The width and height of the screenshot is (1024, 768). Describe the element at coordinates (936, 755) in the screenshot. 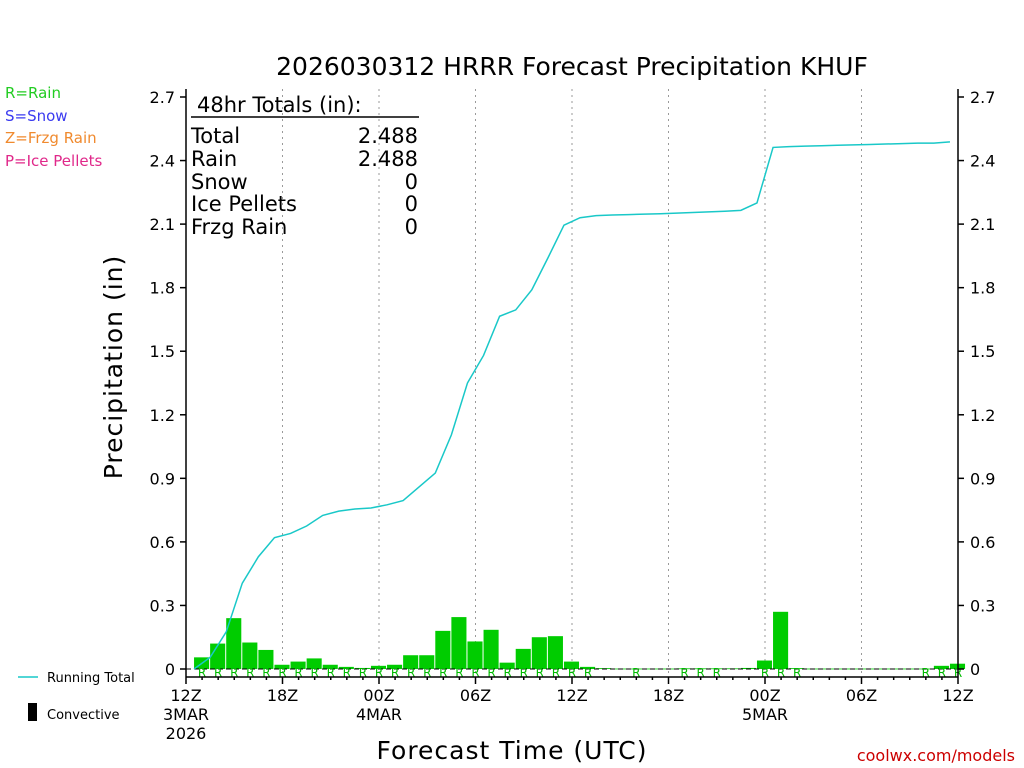

I see `credit-text: coolwx.com/models` at that location.